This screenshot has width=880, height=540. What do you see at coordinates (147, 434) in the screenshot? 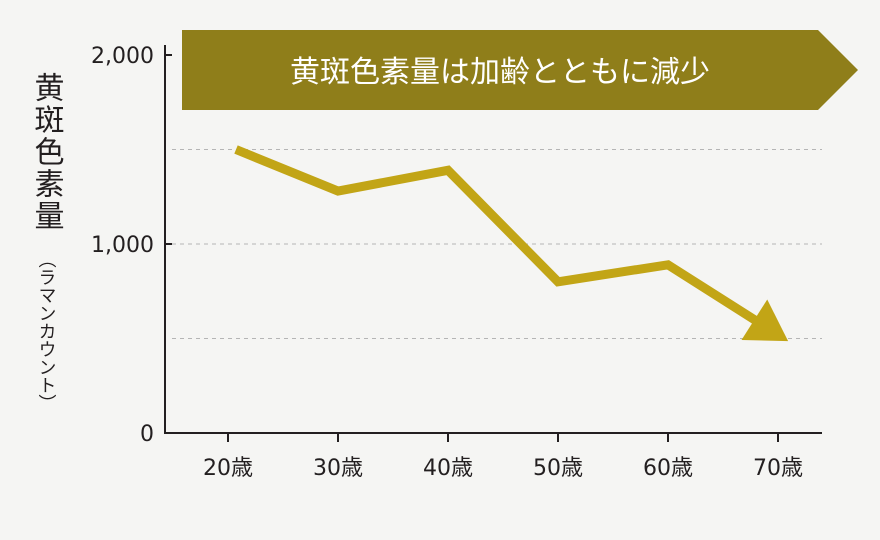
I see `y-tick-label: 0` at bounding box center [147, 434].